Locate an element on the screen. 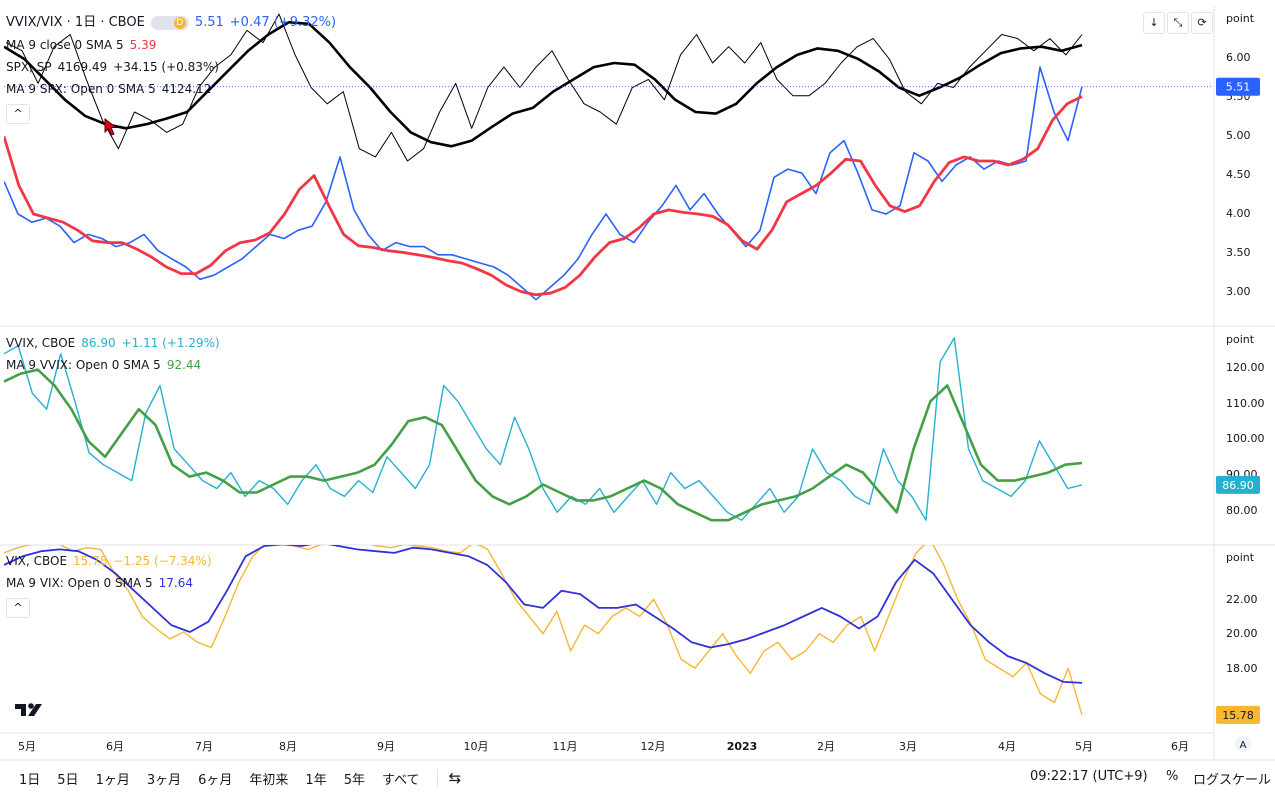  legend-ma-vvix: MA 9 VVIX: Open 0 SMA 5 92.44 is located at coordinates (113, 365).